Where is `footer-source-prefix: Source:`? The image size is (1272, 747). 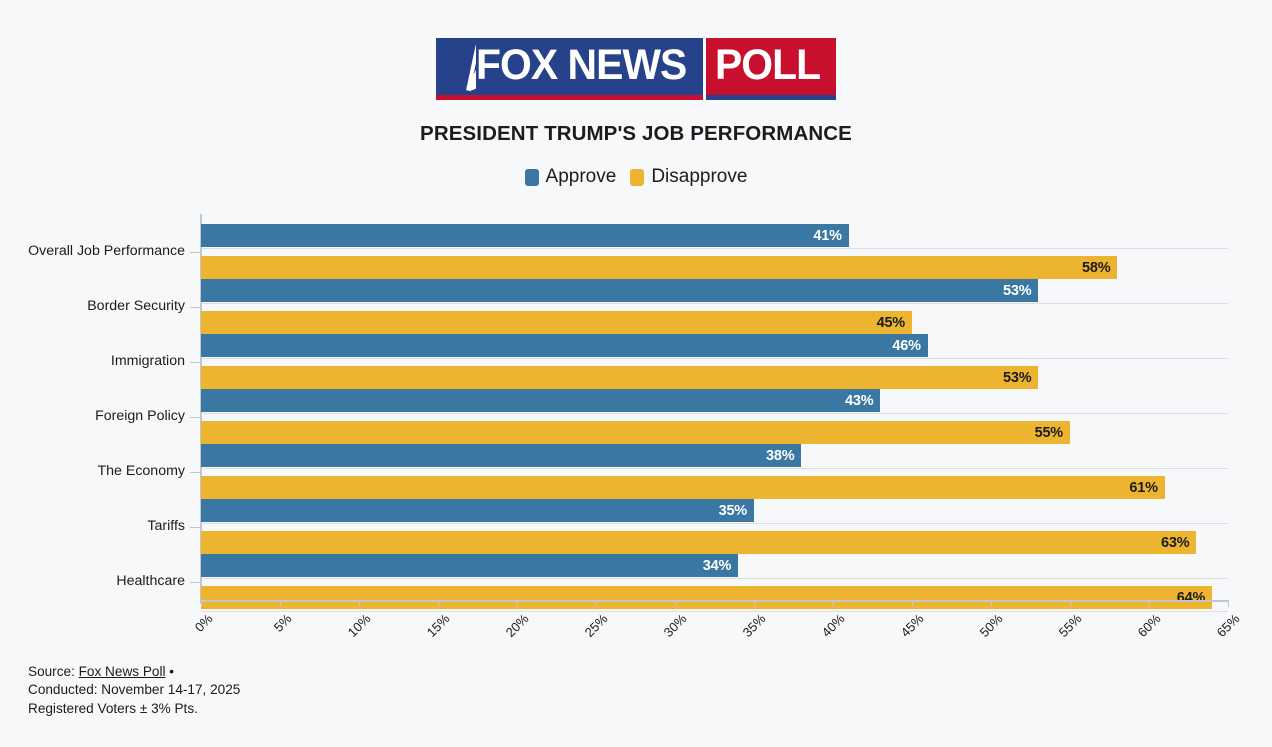
footer-source-prefix: Source: is located at coordinates (53, 671).